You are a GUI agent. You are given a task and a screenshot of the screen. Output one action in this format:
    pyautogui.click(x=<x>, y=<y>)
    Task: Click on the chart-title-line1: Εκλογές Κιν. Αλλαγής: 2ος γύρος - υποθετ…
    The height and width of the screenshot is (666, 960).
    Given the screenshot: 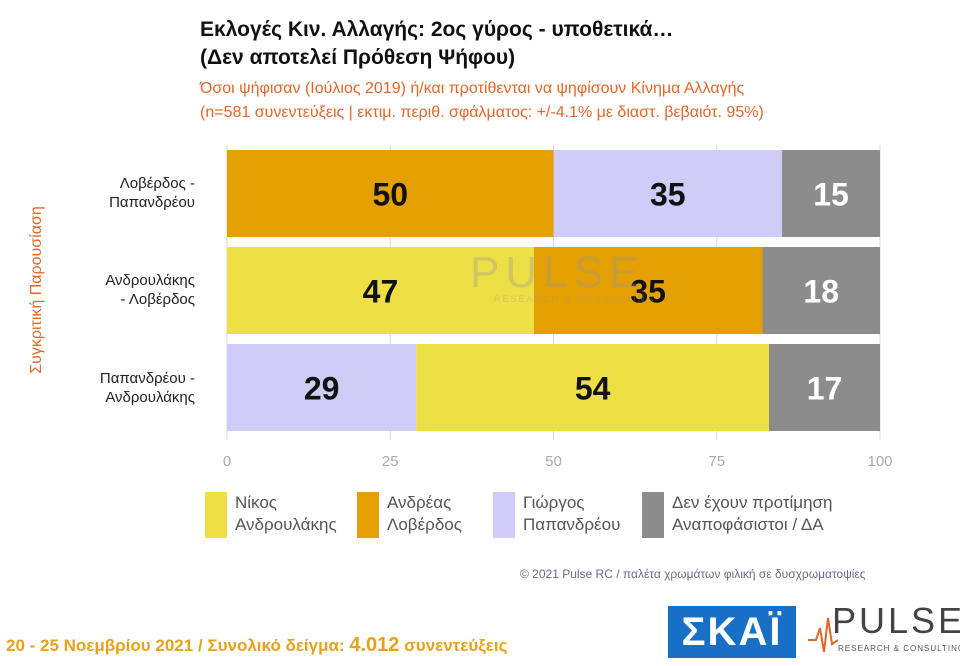 What is the action you would take?
    pyautogui.click(x=437, y=29)
    